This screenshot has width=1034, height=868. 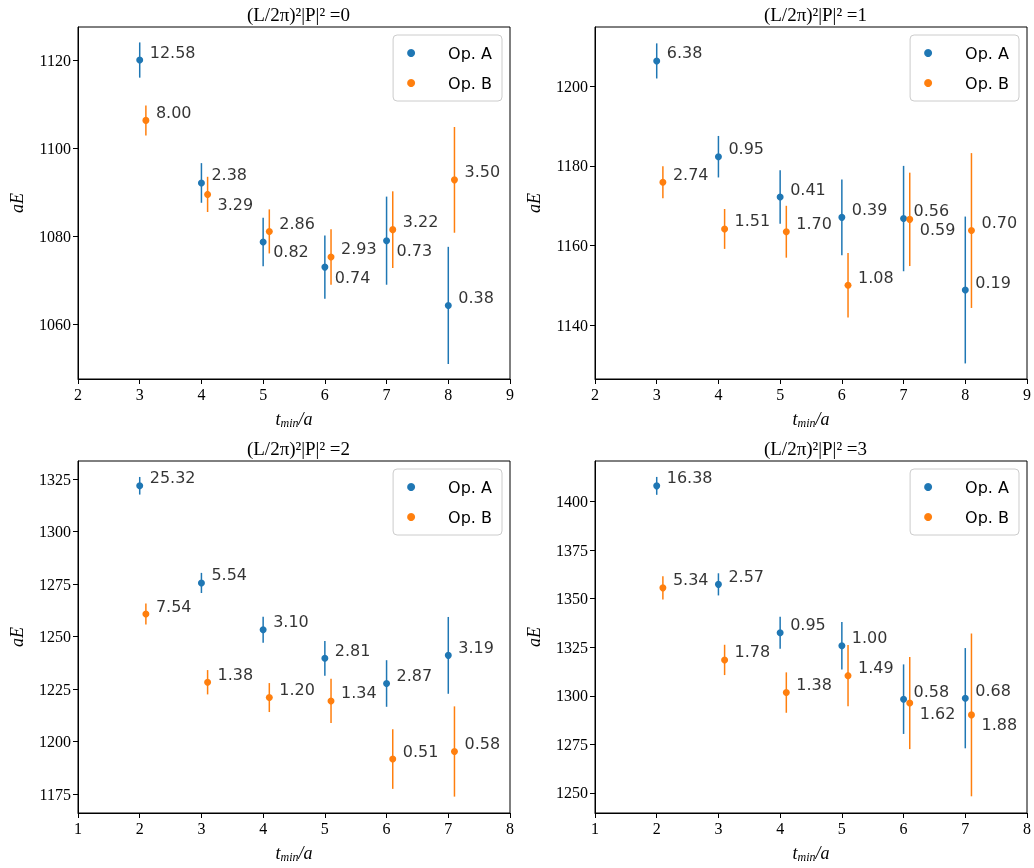 I want to click on annotation: 2.57, so click(x=746, y=576).